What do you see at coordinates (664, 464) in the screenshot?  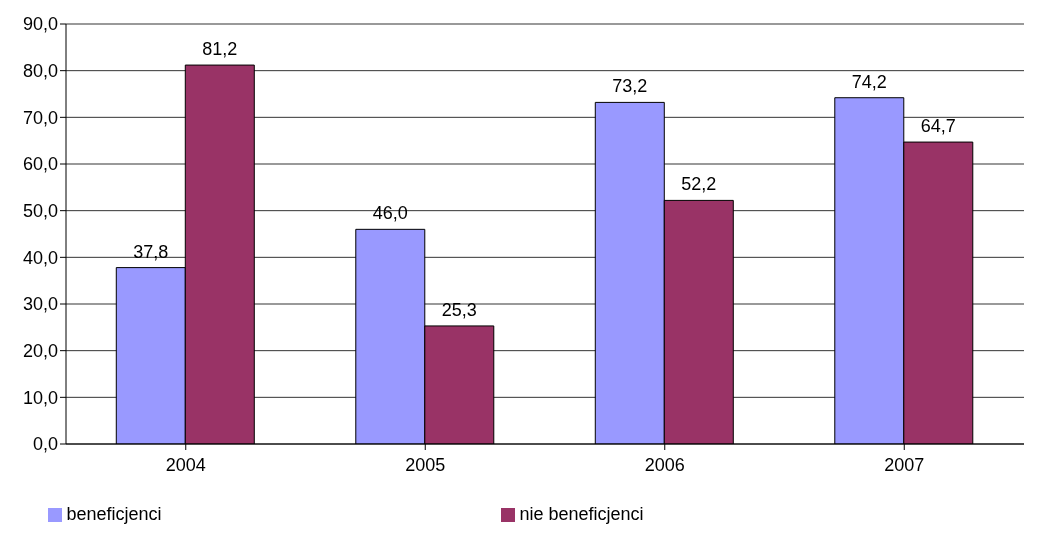 I see `x-tick-label: 2006` at bounding box center [664, 464].